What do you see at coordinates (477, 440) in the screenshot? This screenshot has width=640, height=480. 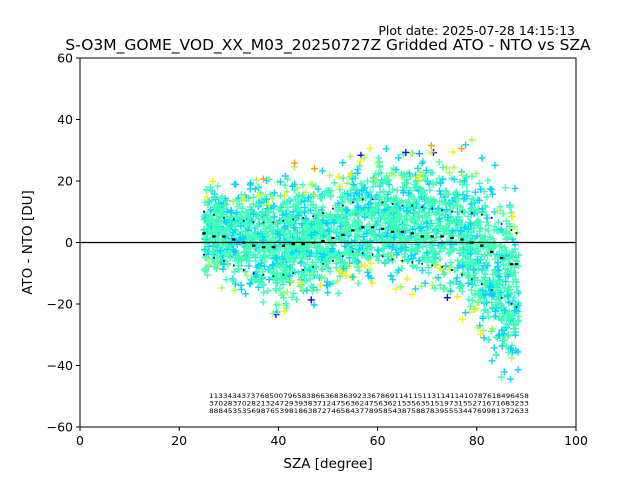 I see `x-tick-label: 80` at bounding box center [477, 440].